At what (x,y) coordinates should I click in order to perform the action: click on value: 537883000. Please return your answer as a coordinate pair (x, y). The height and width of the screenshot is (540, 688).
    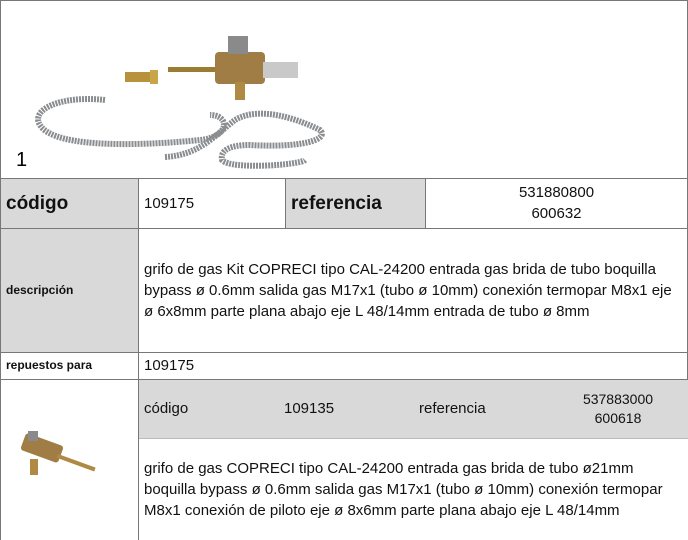
    Looking at the image, I should click on (618, 398).